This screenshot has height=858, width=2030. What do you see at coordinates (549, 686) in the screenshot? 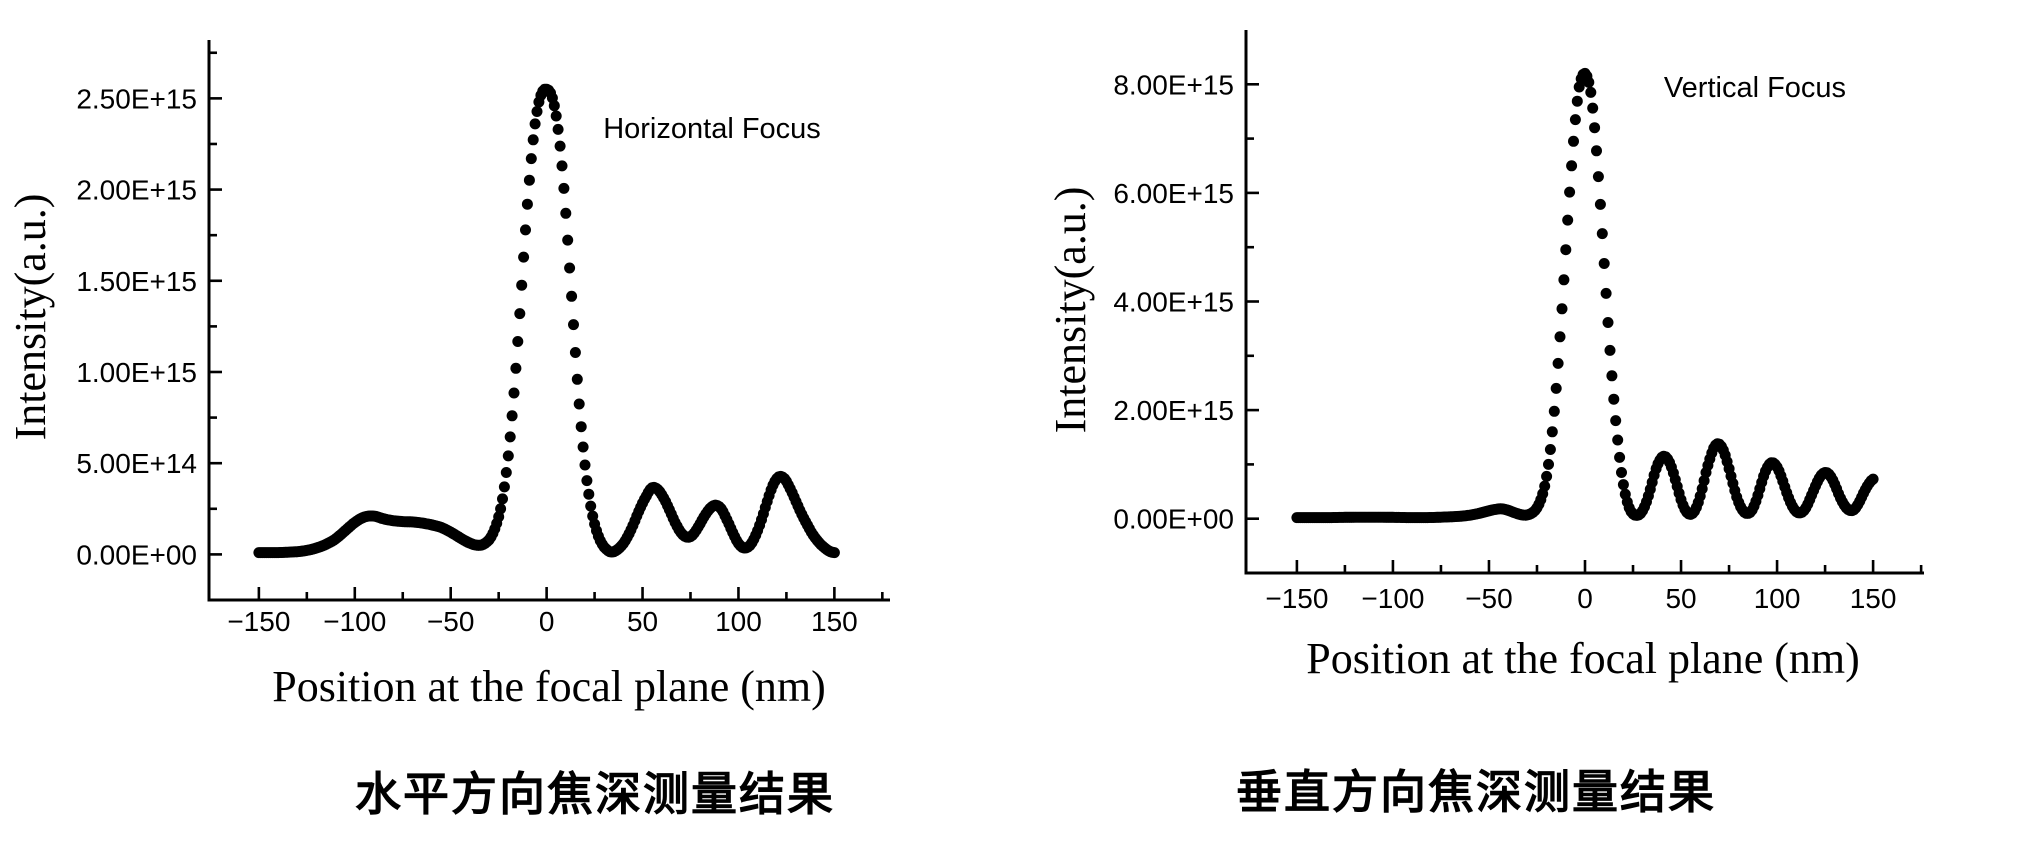
I see `x-axis-title: Position at the focal plane (nm)` at bounding box center [549, 686].